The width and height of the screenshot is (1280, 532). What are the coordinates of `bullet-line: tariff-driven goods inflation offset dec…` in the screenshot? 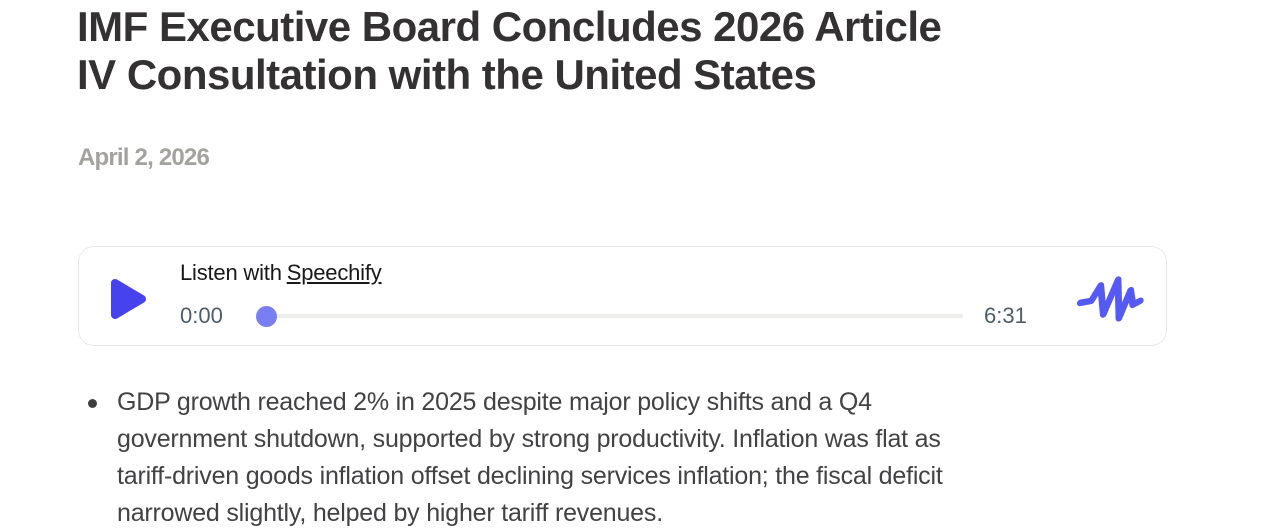 It's located at (530, 476).